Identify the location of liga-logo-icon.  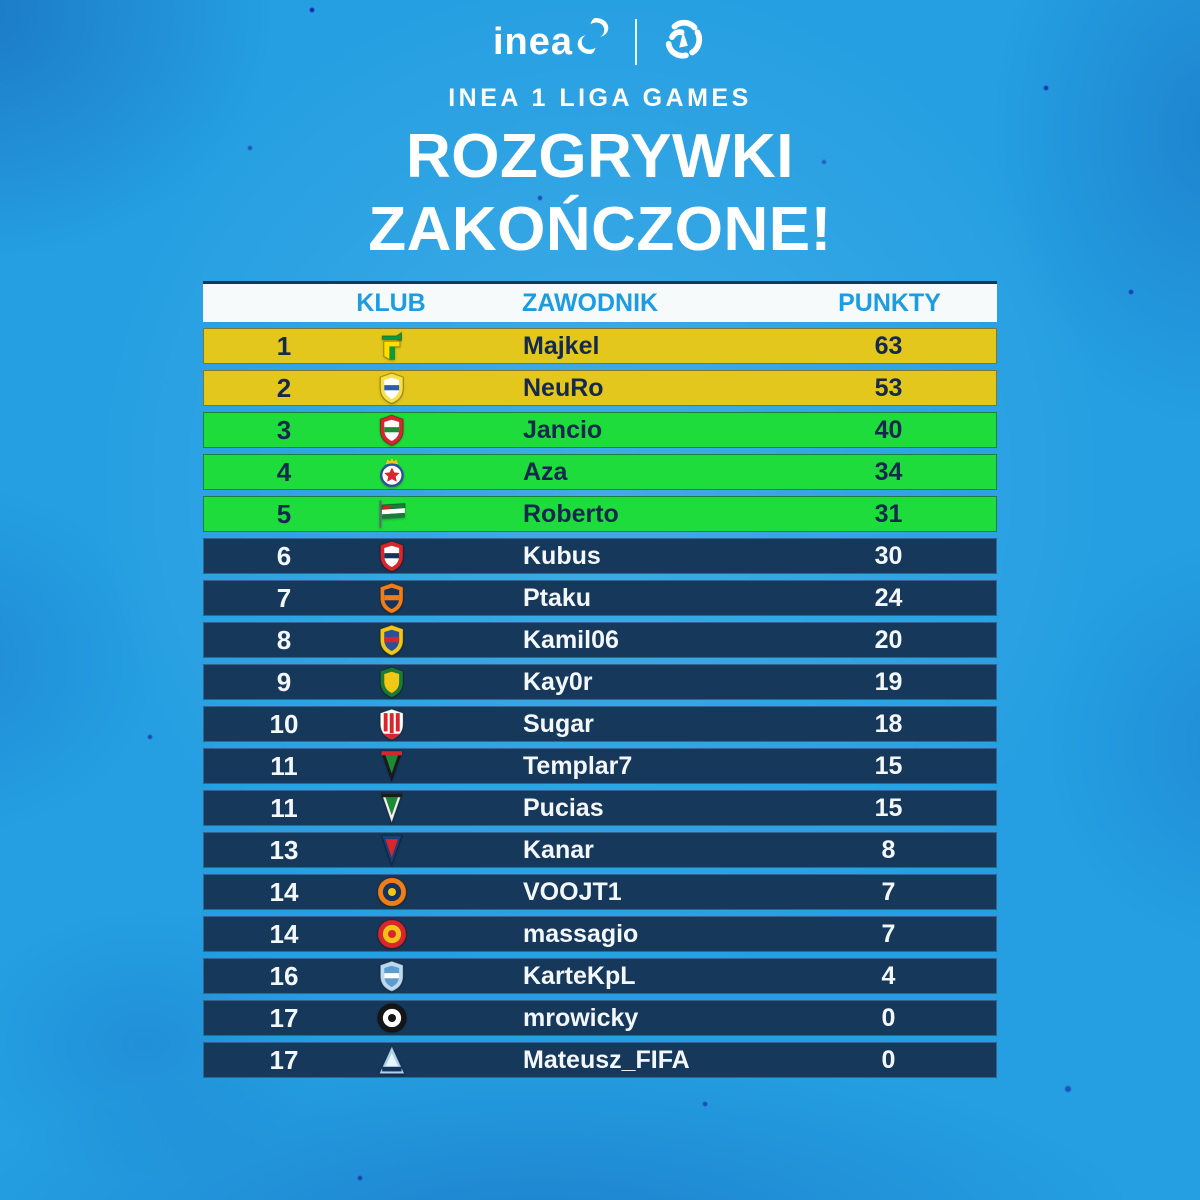
(684, 42).